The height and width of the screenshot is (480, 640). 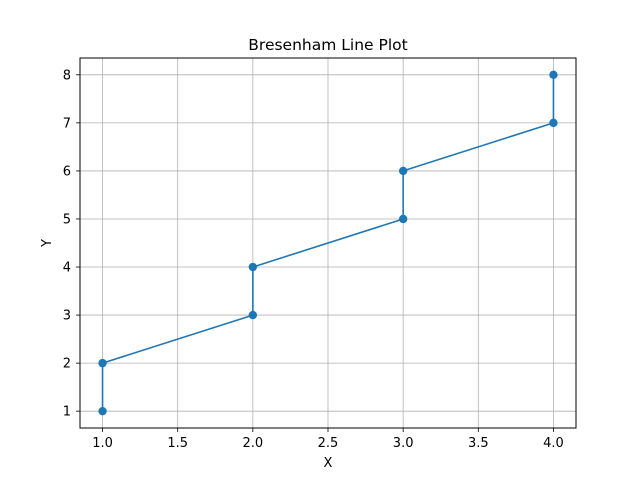 I want to click on chart-title: Bresenham Line Plot, so click(x=327, y=45).